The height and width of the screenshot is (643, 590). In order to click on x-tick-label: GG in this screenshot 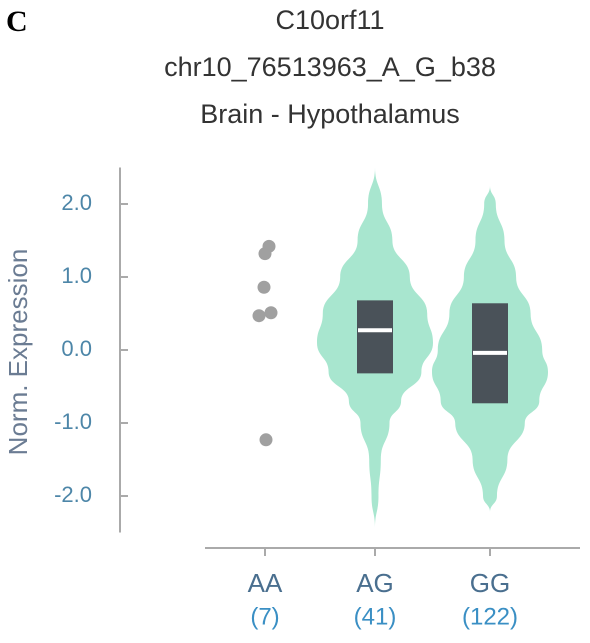, I will do `click(490, 583)`.